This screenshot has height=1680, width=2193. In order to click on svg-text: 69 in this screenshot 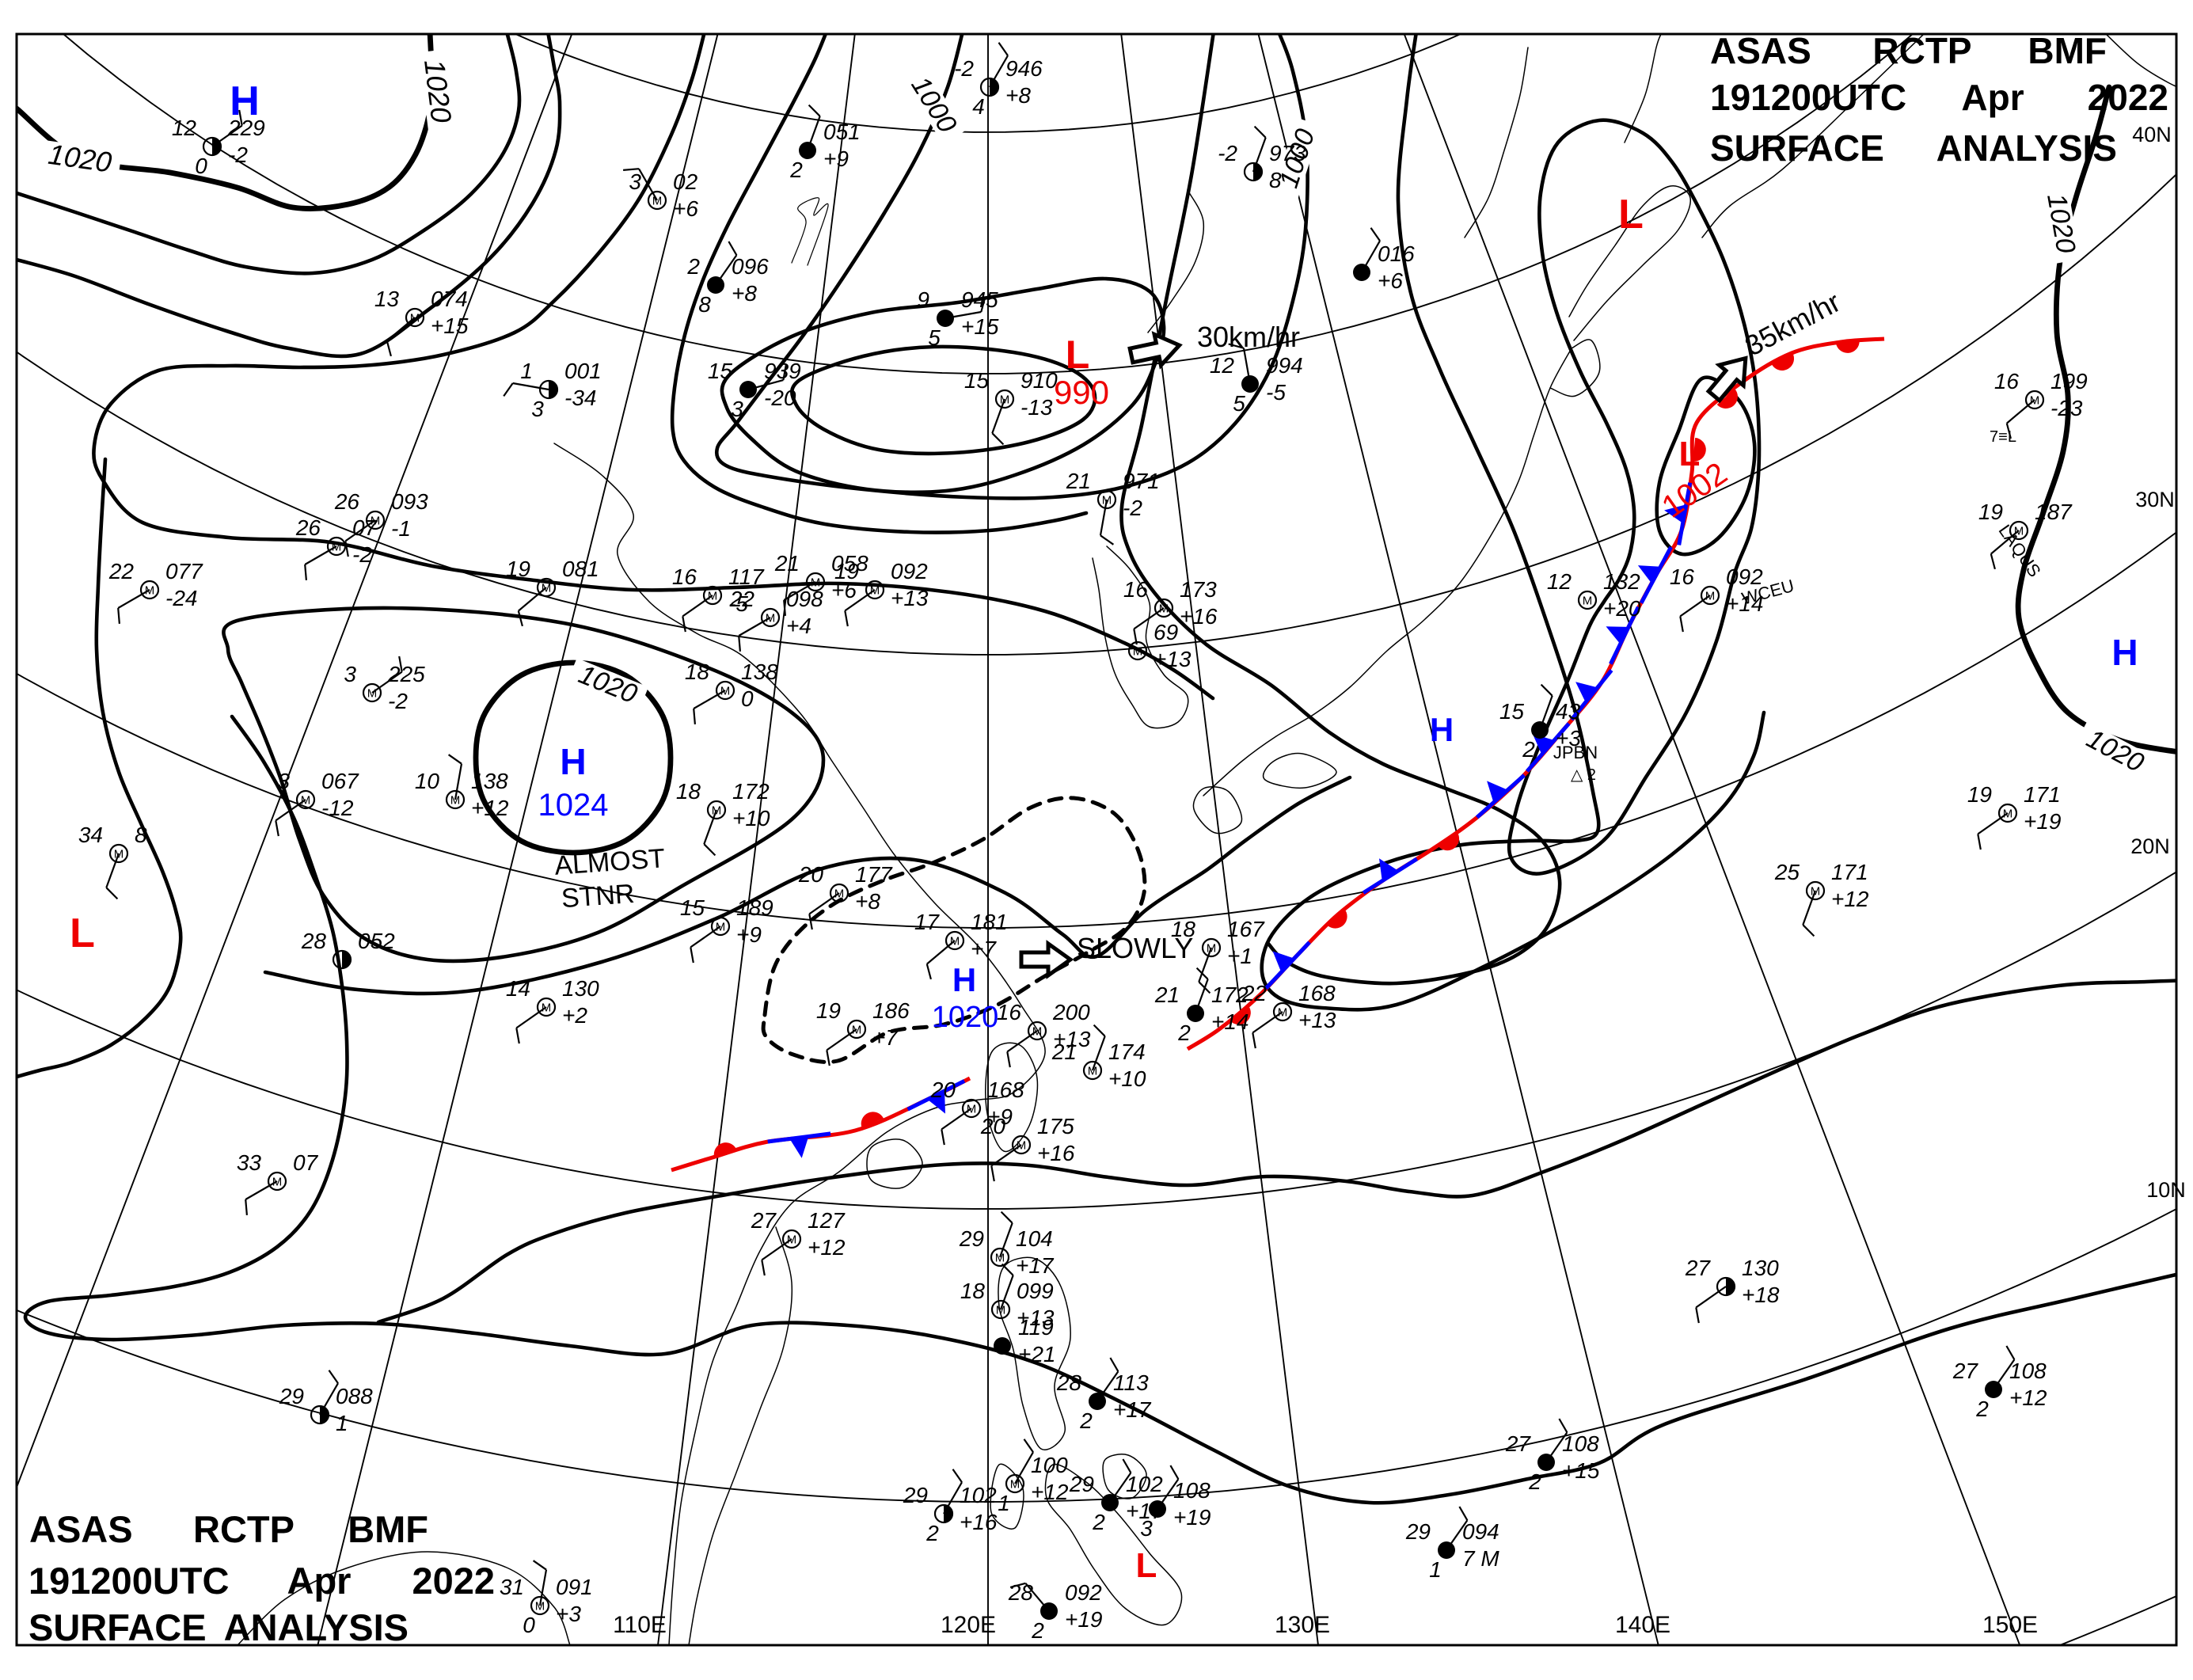, I will do `click(1166, 632)`.